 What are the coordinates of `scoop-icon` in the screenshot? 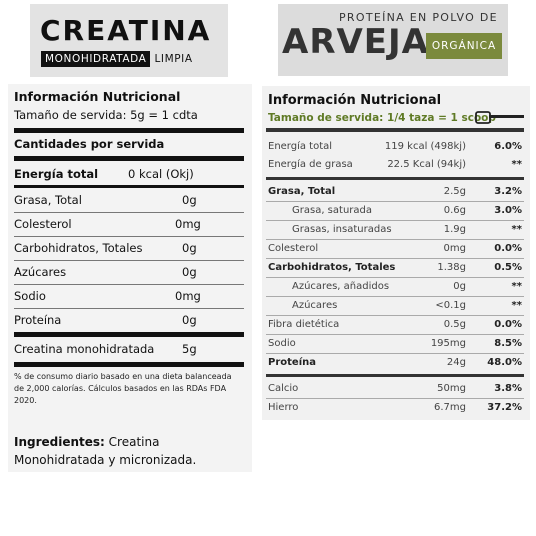 It's located at (499, 117).